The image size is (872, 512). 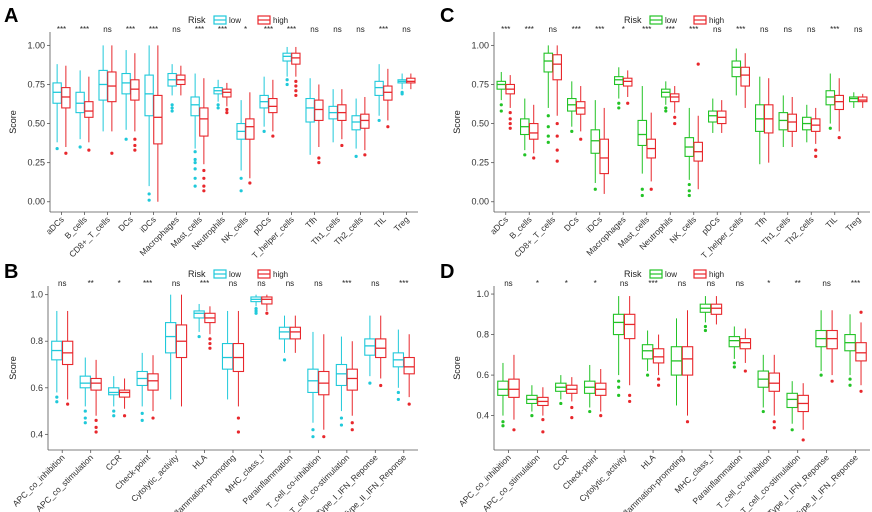 What do you see at coordinates (36, 124) in the screenshot?
I see `y-tick-label: 0.50` at bounding box center [36, 124].